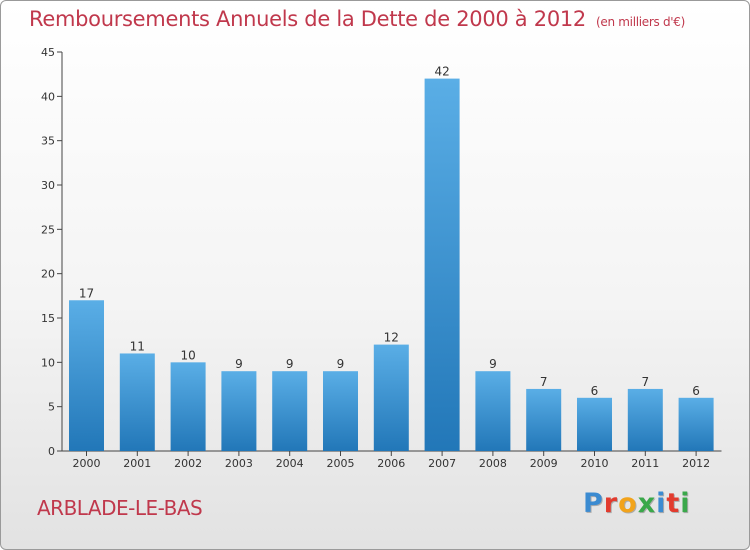  I want to click on y-tick-label: 10, so click(48, 362).